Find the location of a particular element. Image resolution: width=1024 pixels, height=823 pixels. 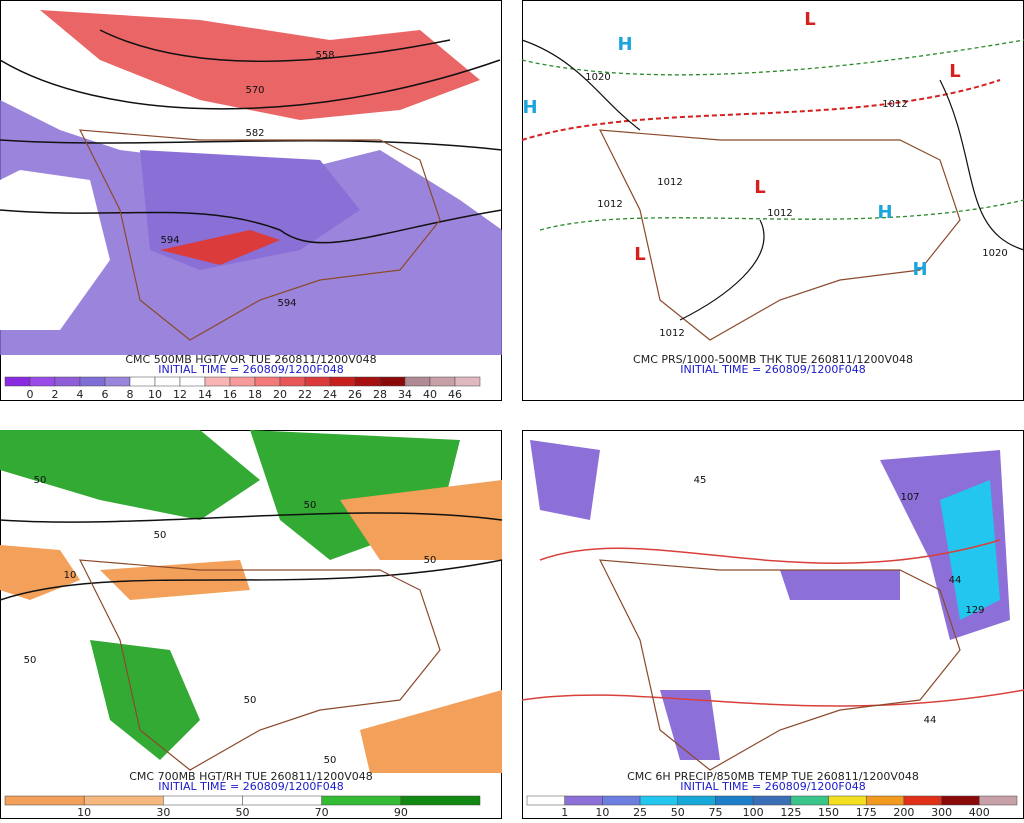

colorbar-label: 8 is located at coordinates (130, 394).